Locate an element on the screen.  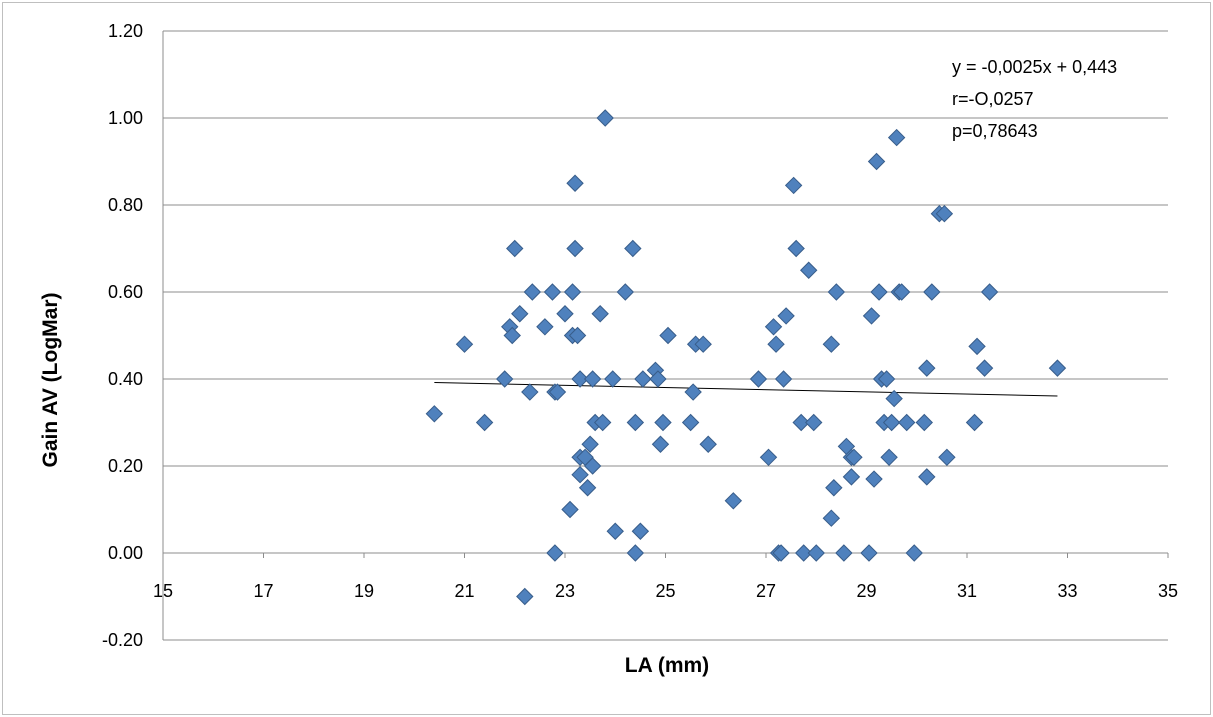
x-tick-label: 19 is located at coordinates (364, 591).